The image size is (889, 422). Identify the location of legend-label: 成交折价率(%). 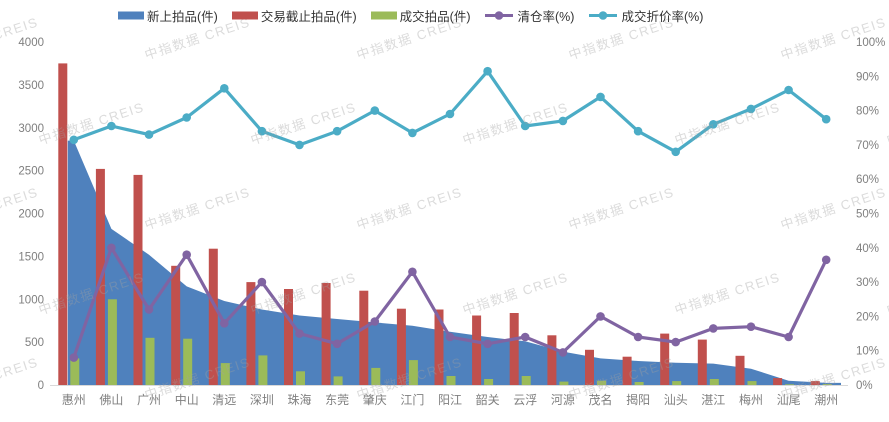
(662, 17).